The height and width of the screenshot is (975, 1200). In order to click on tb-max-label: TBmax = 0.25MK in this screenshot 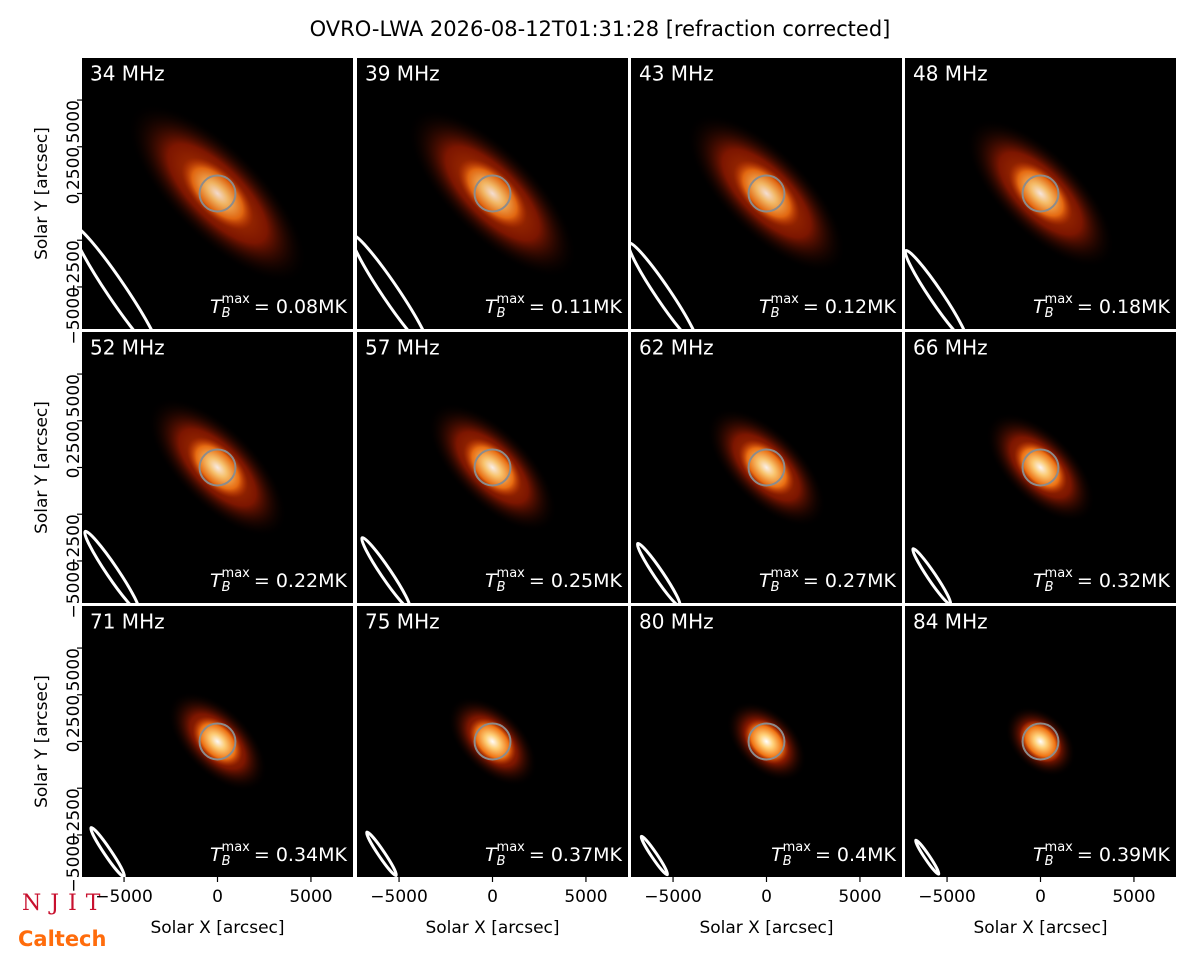, I will do `click(554, 580)`.